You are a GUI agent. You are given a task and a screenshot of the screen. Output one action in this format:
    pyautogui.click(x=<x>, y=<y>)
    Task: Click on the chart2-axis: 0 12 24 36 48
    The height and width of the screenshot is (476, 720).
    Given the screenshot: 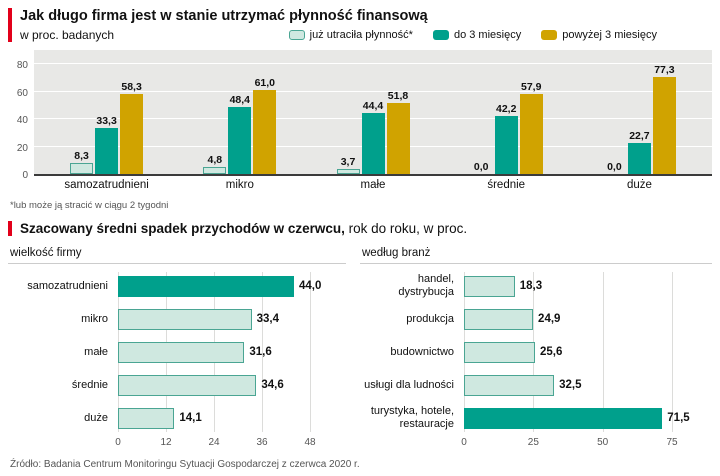 What is the action you would take?
    pyautogui.click(x=215, y=444)
    